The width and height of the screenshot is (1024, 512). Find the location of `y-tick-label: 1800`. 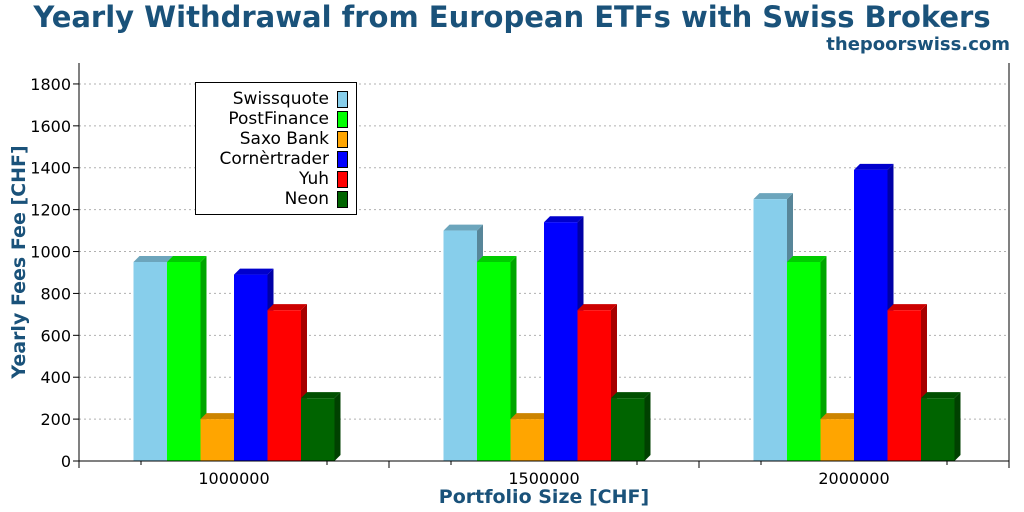

y-tick-label: 1800 is located at coordinates (50, 84).